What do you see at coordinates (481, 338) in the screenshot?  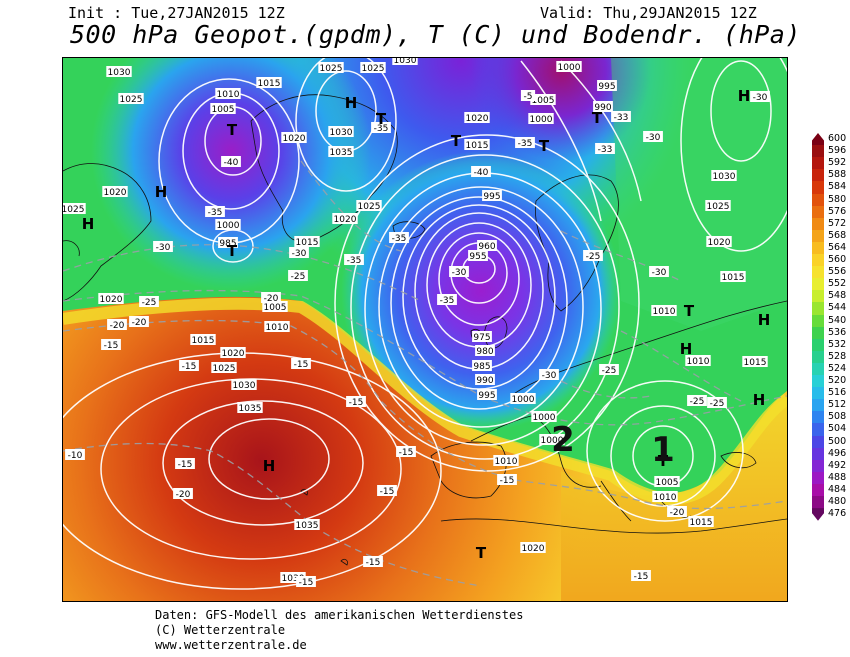 I see `isobar-label-text: 975` at bounding box center [481, 338].